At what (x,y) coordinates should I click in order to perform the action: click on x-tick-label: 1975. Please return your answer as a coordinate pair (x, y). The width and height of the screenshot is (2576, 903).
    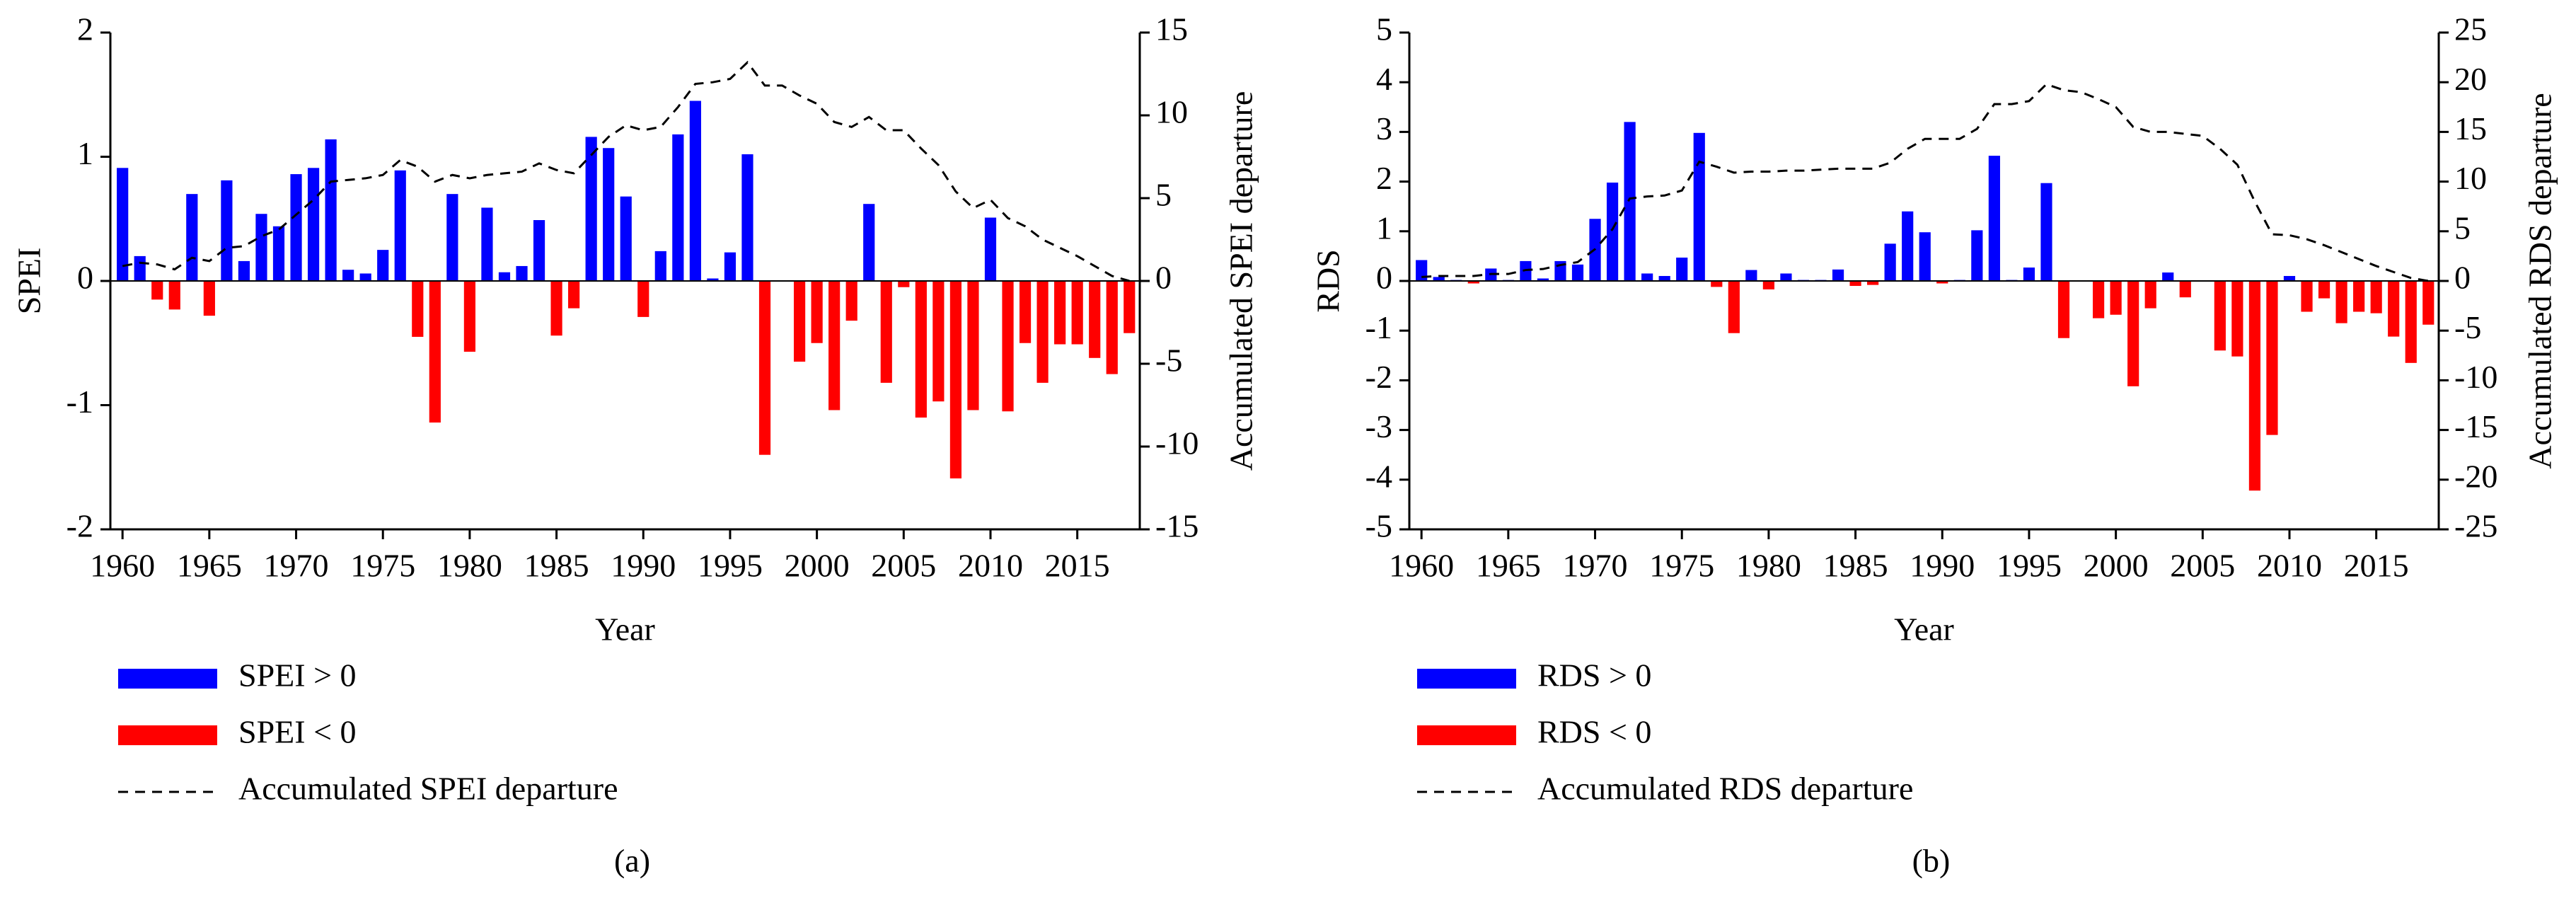
    Looking at the image, I should click on (382, 566).